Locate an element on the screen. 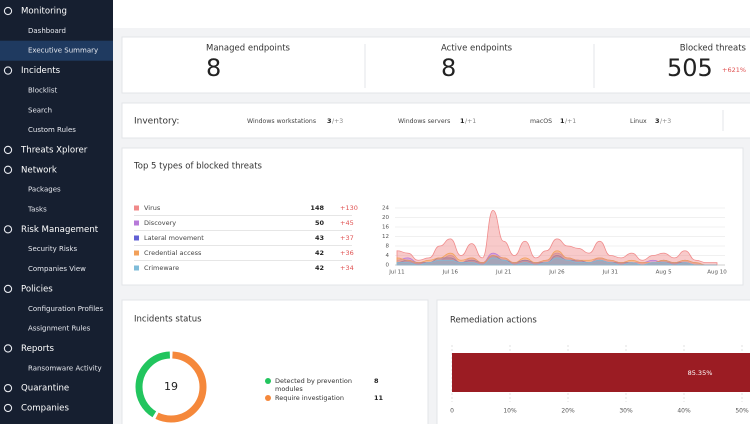  kpi-change: +621% is located at coordinates (734, 70).